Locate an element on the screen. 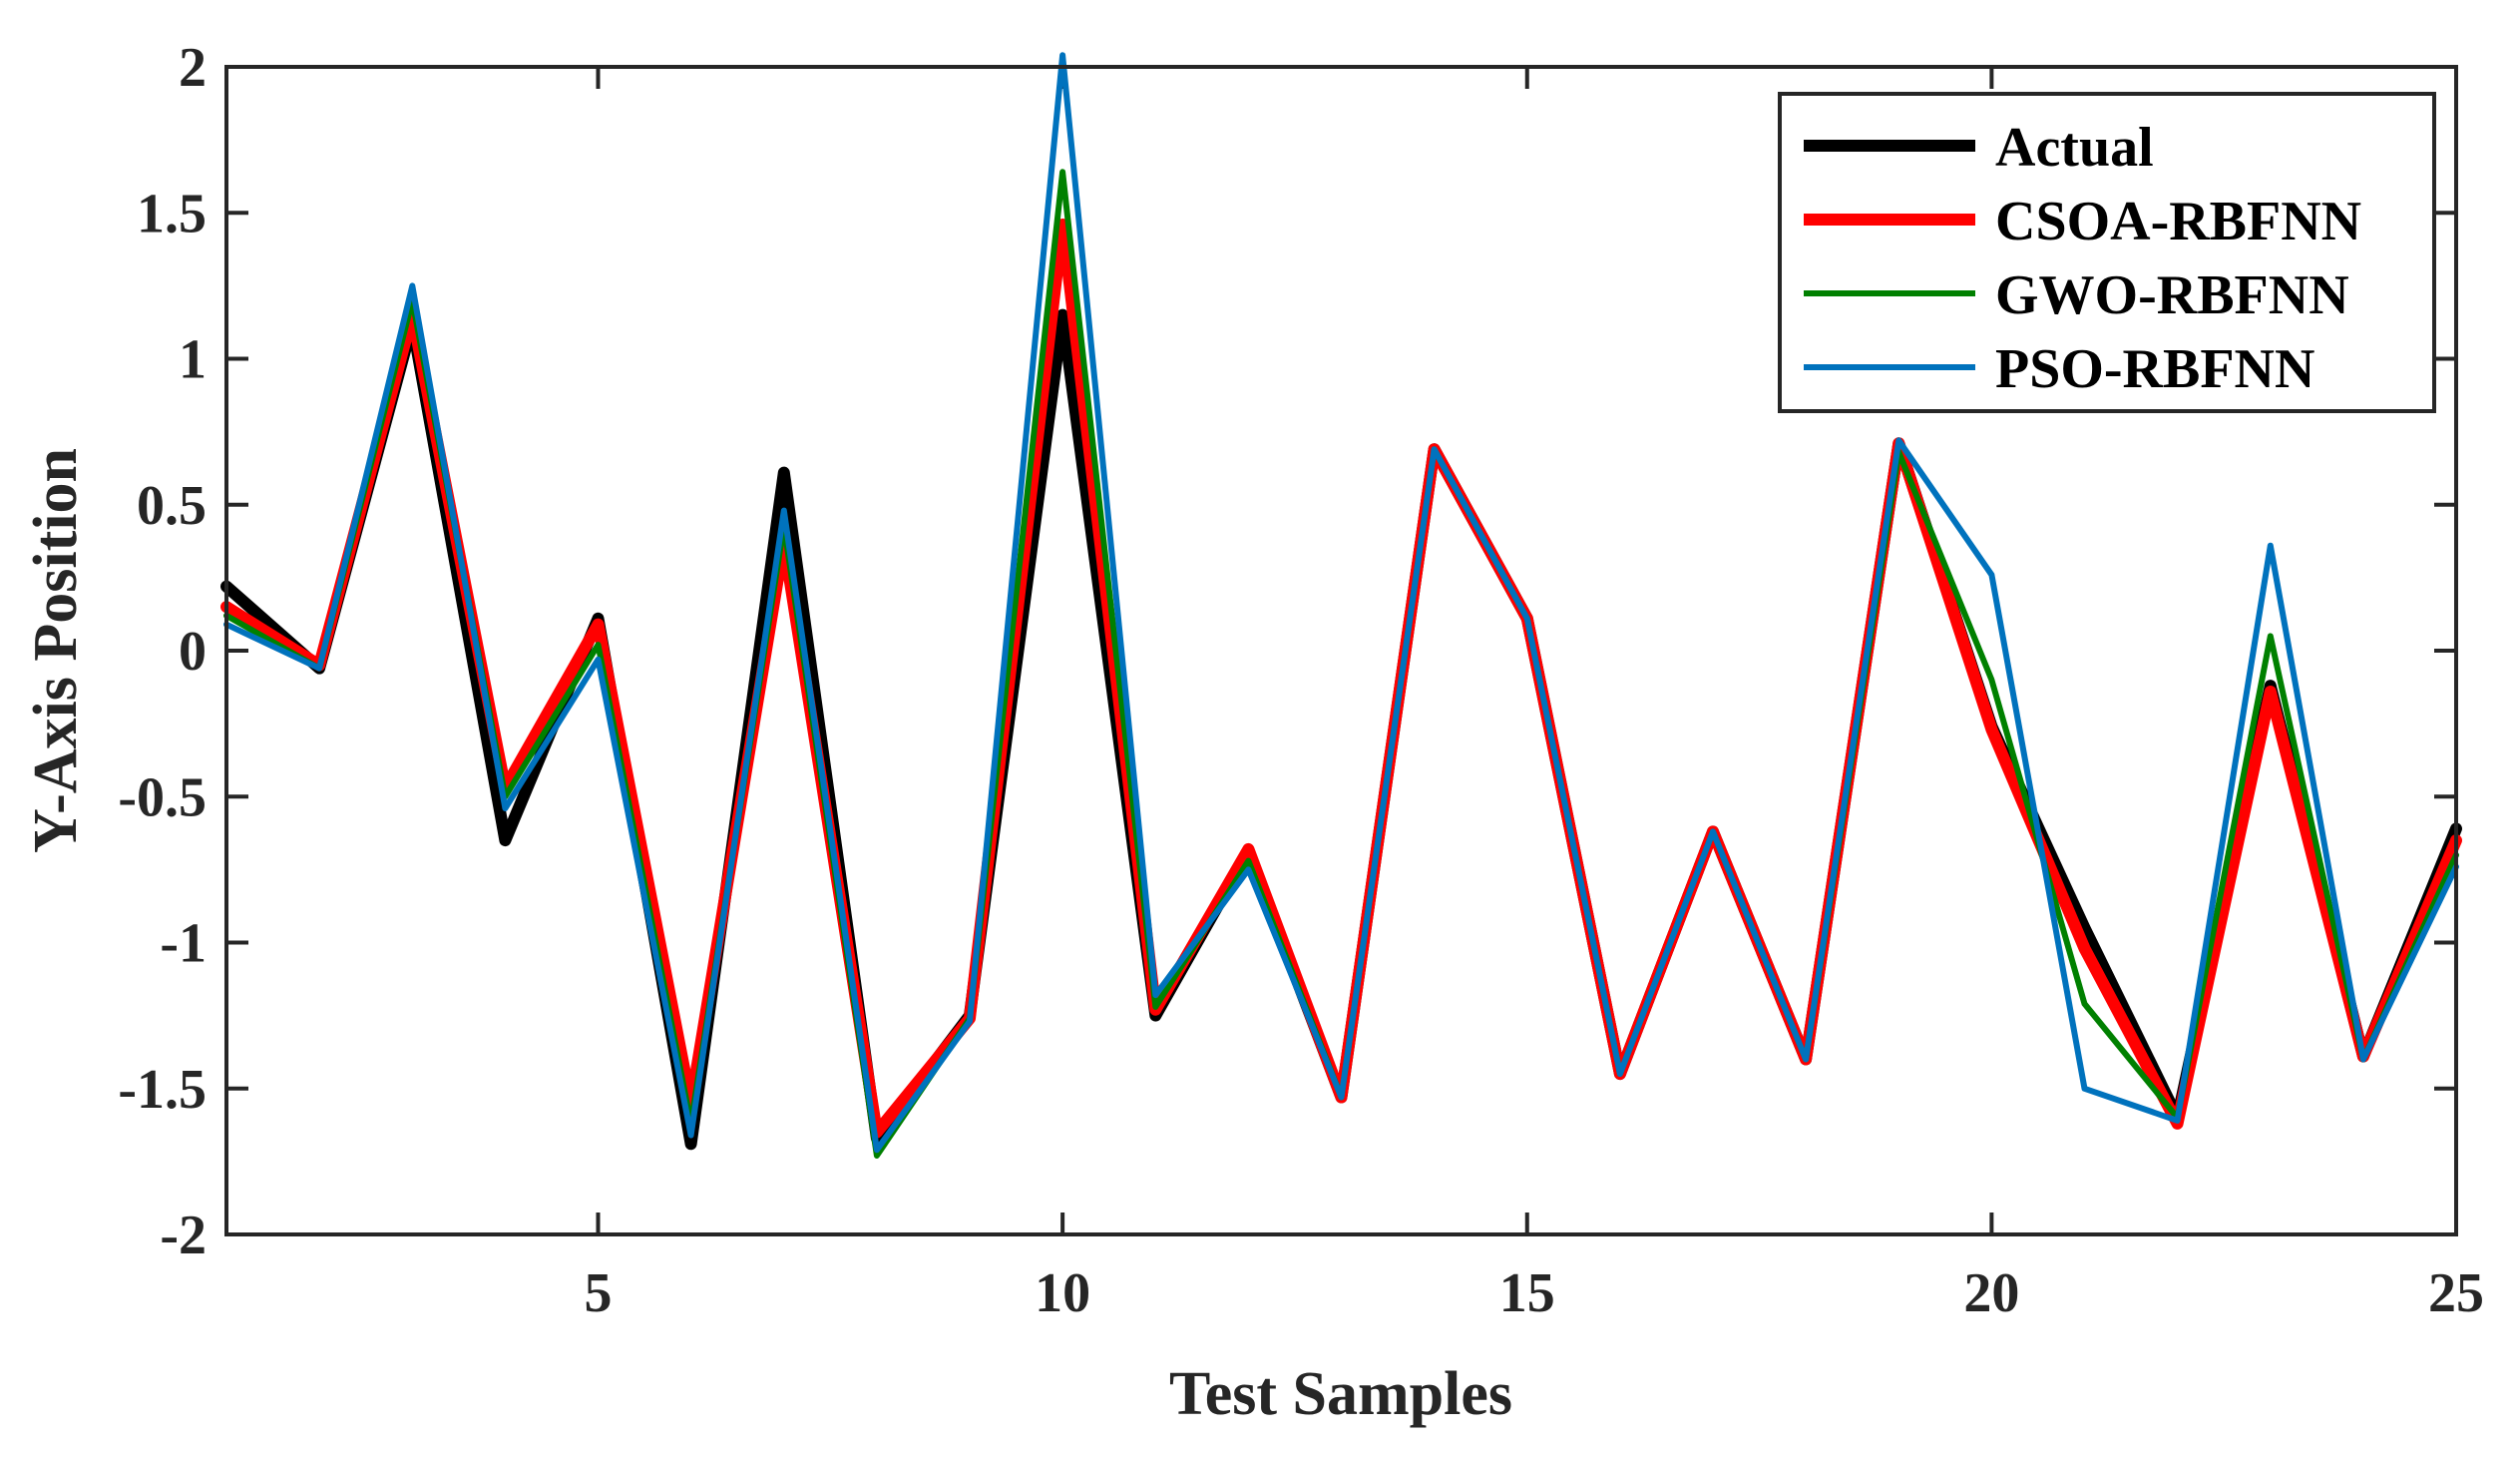 This screenshot has width=2520, height=1457. legend: Actual CSOA-RBFNN GWO-RBFNN PSO-RBFNN is located at coordinates (2107, 253).